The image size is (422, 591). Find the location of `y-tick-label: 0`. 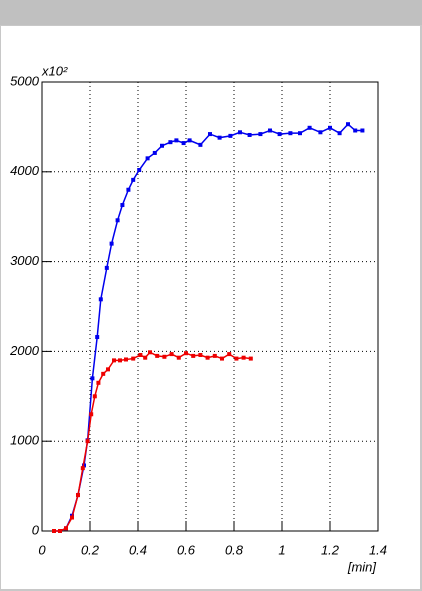

y-tick-label: 0 is located at coordinates (36, 529).